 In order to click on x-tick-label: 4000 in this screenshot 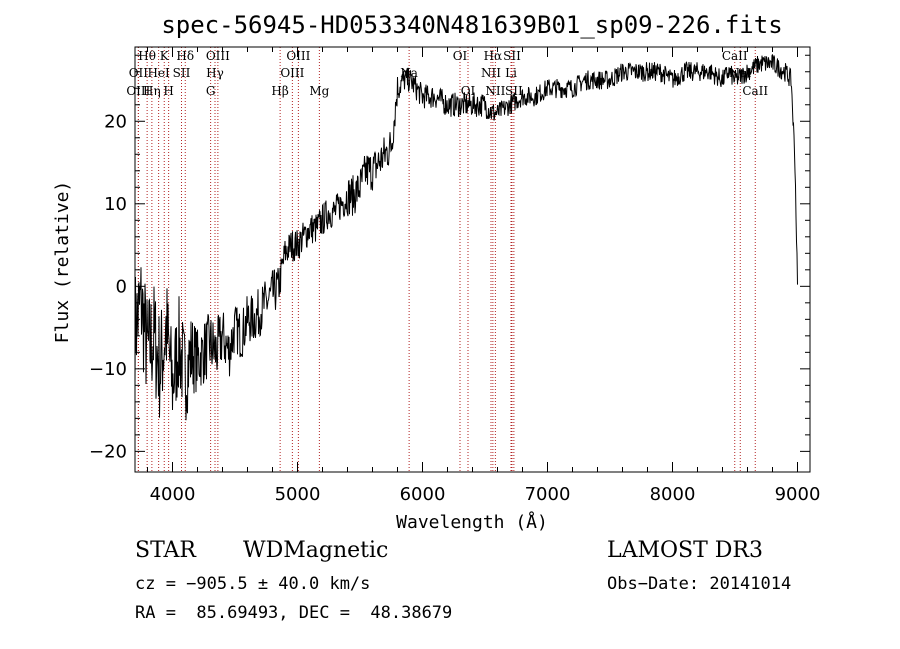, I will do `click(173, 494)`.